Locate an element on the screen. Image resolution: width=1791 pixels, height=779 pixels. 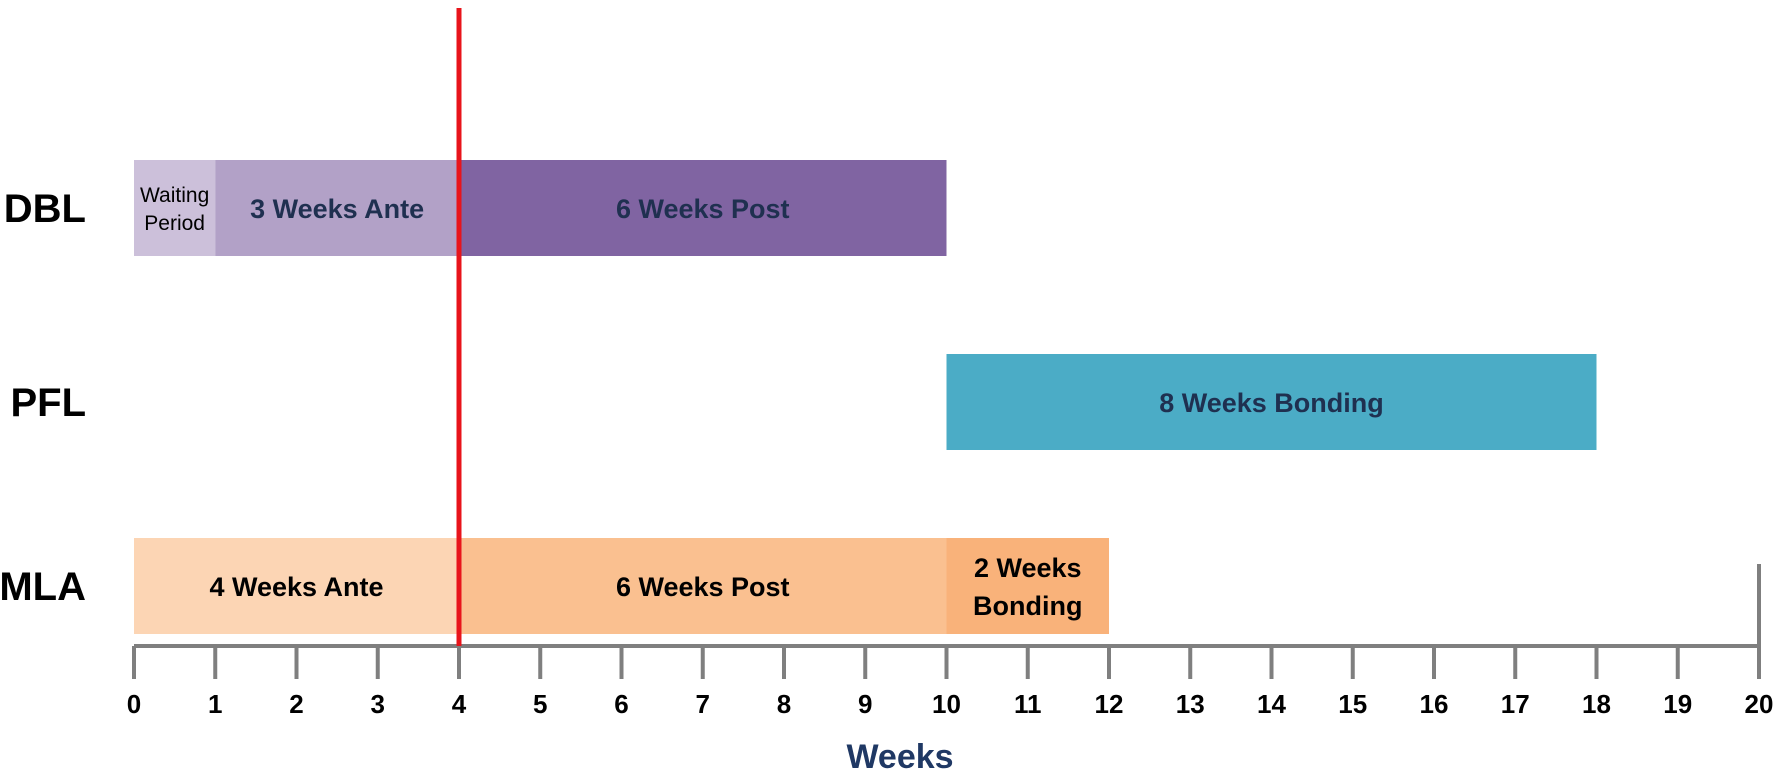
x-tick-label: 20 is located at coordinates (1759, 704).